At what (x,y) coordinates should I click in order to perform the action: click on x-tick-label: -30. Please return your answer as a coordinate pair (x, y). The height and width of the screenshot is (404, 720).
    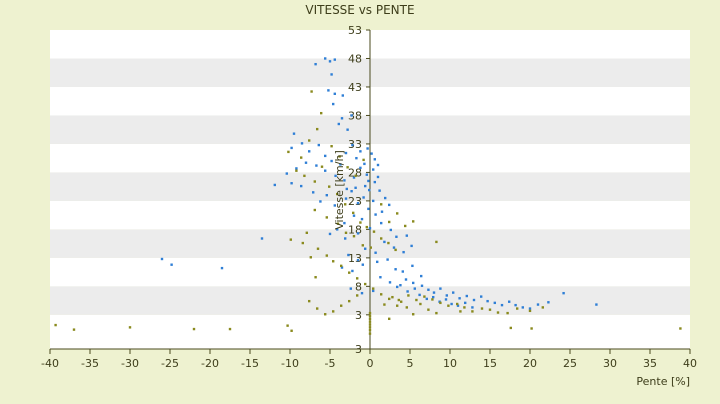
    Looking at the image, I should click on (130, 363).